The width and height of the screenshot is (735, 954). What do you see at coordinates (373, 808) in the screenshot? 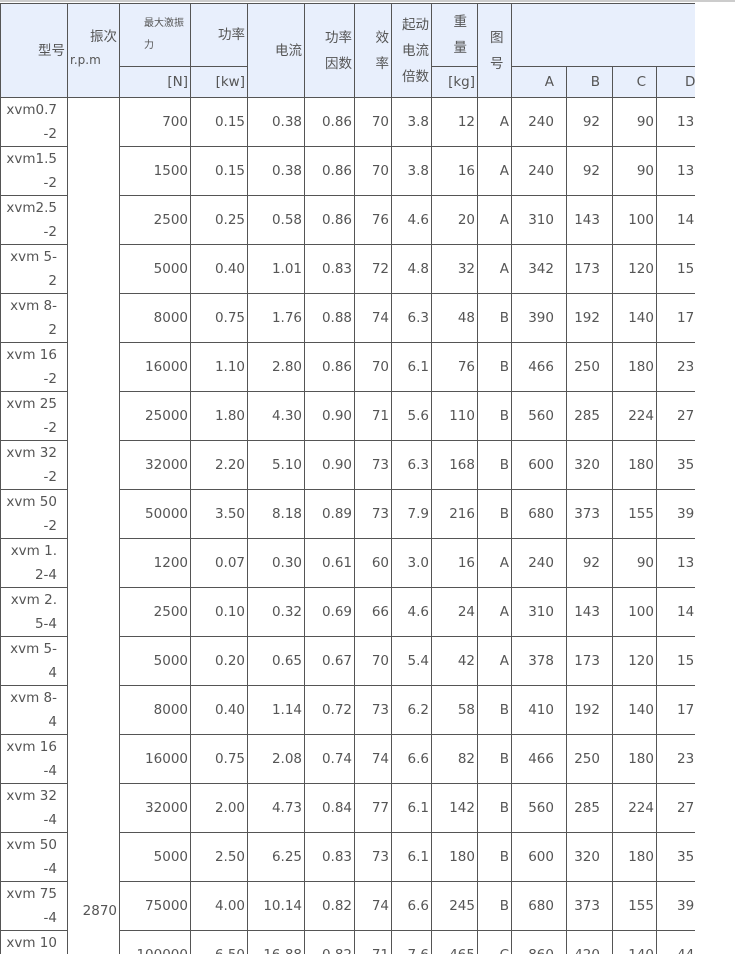
I see `cell-eff: 77` at bounding box center [373, 808].